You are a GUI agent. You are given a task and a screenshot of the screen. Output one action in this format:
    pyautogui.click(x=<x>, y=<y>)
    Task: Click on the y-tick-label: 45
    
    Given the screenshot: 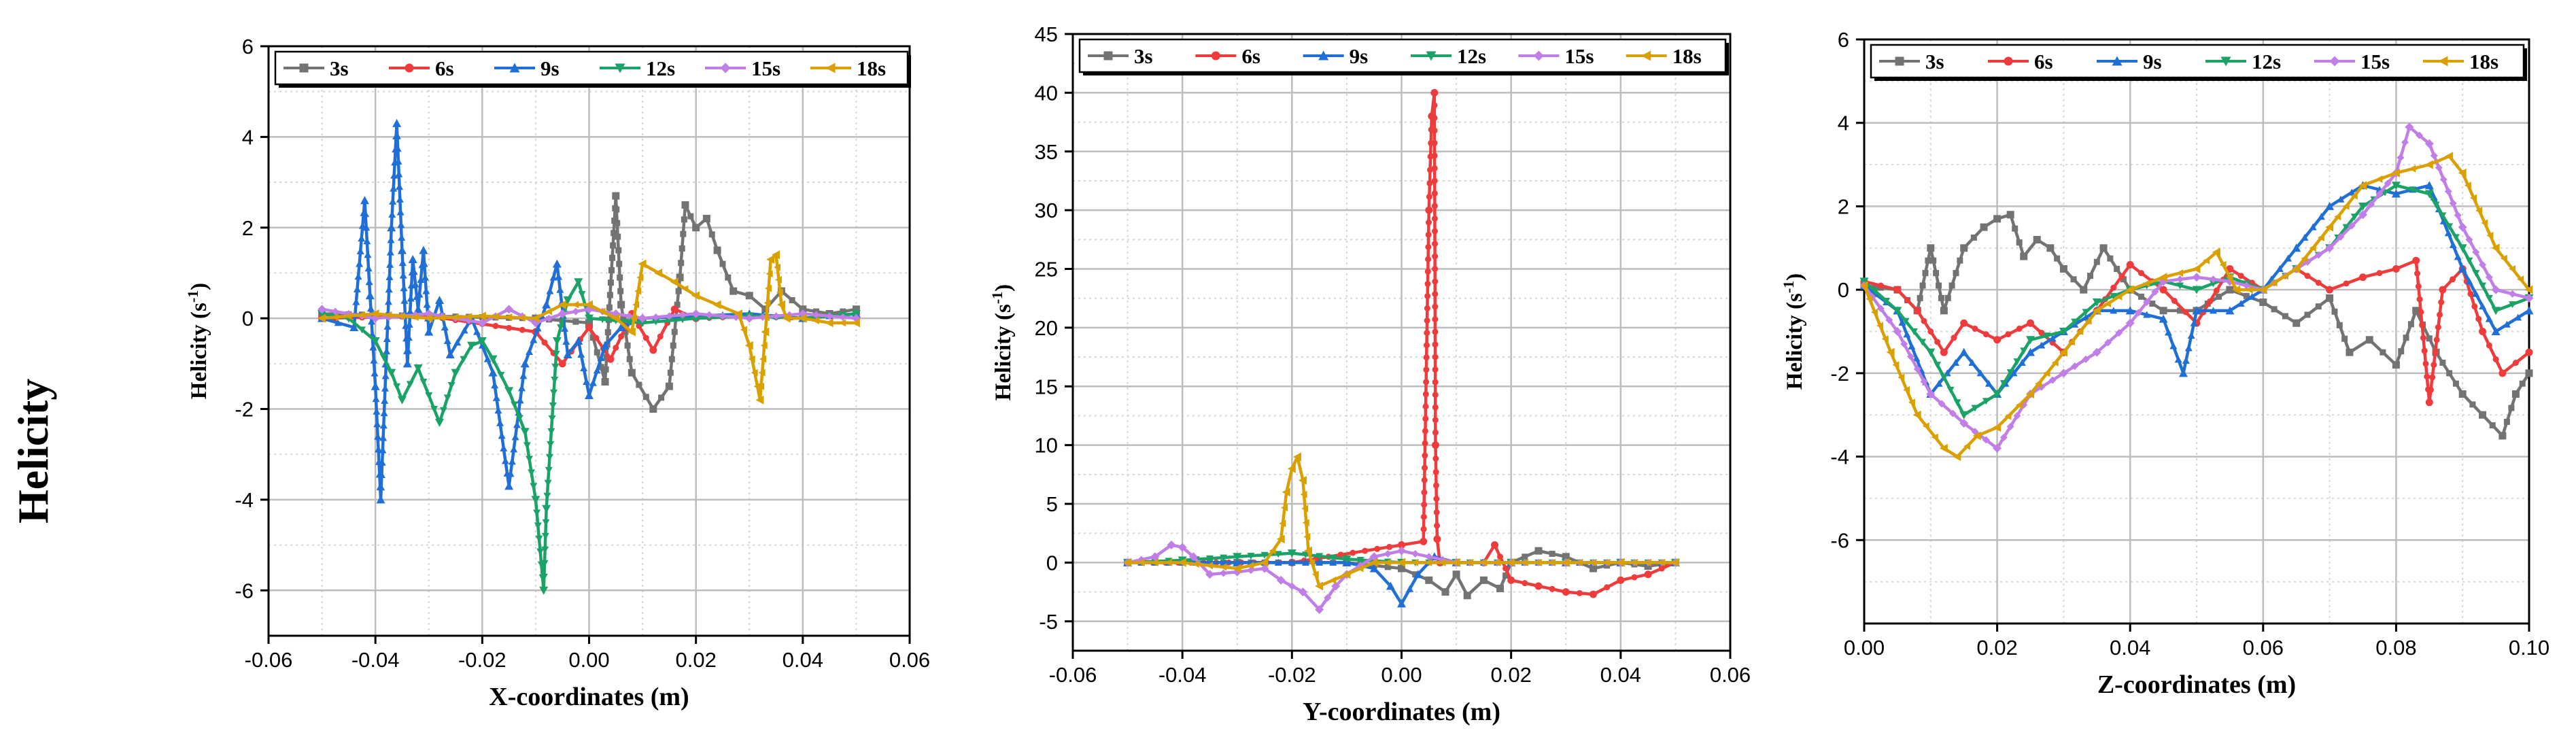 What is the action you would take?
    pyautogui.click(x=1046, y=34)
    